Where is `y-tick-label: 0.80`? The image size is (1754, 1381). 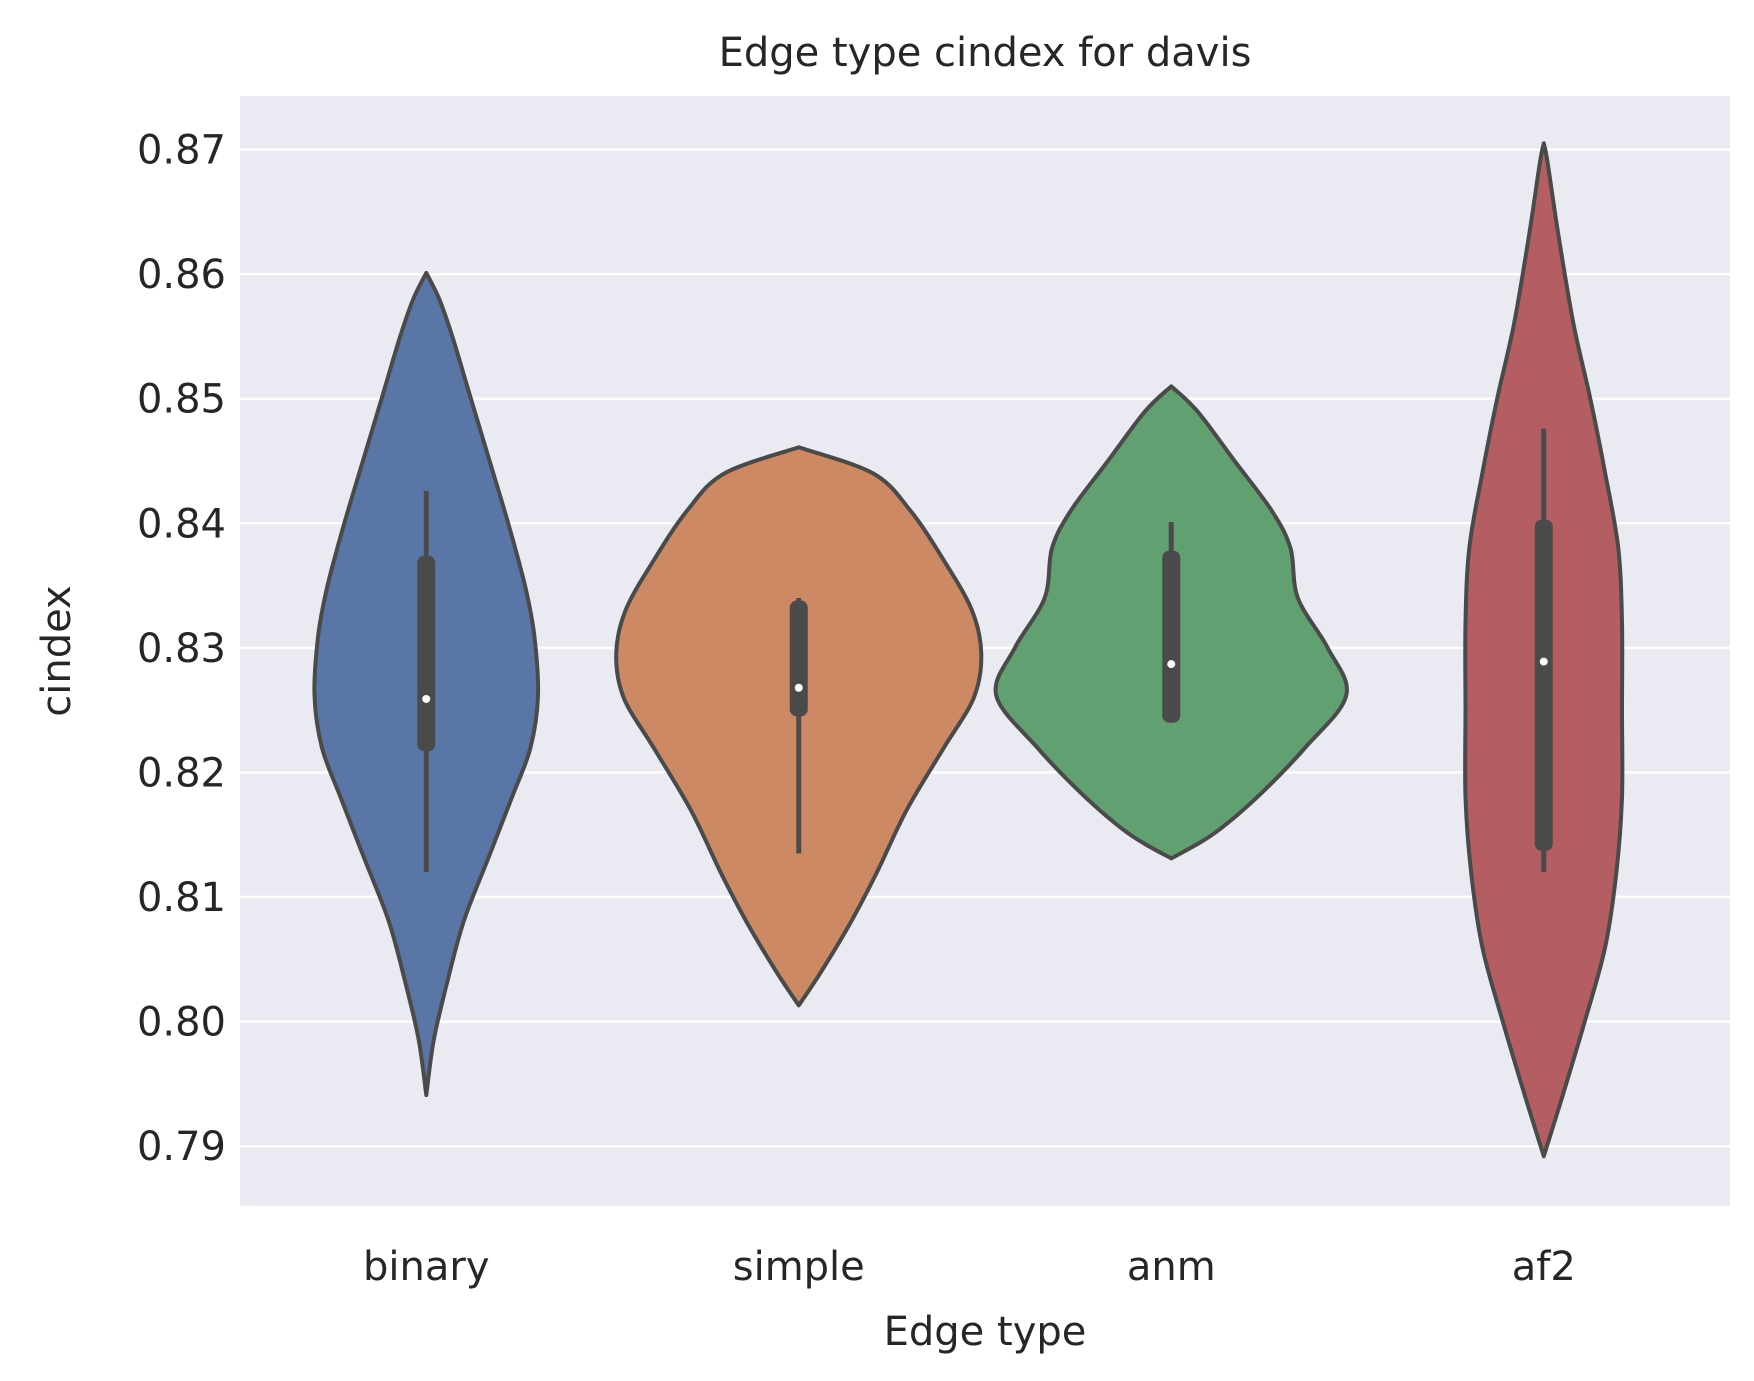 y-tick-label: 0.80 is located at coordinates (181, 1023).